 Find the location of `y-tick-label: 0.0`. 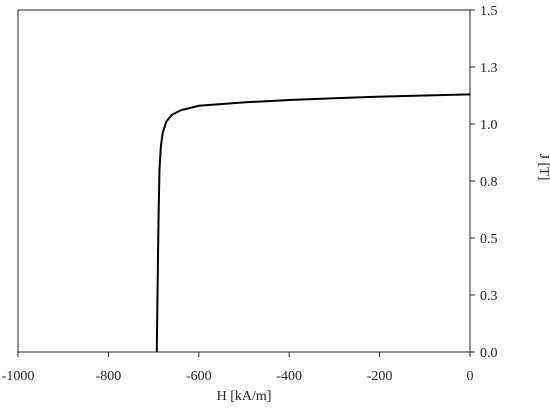

y-tick-label: 0.0 is located at coordinates (489, 353).